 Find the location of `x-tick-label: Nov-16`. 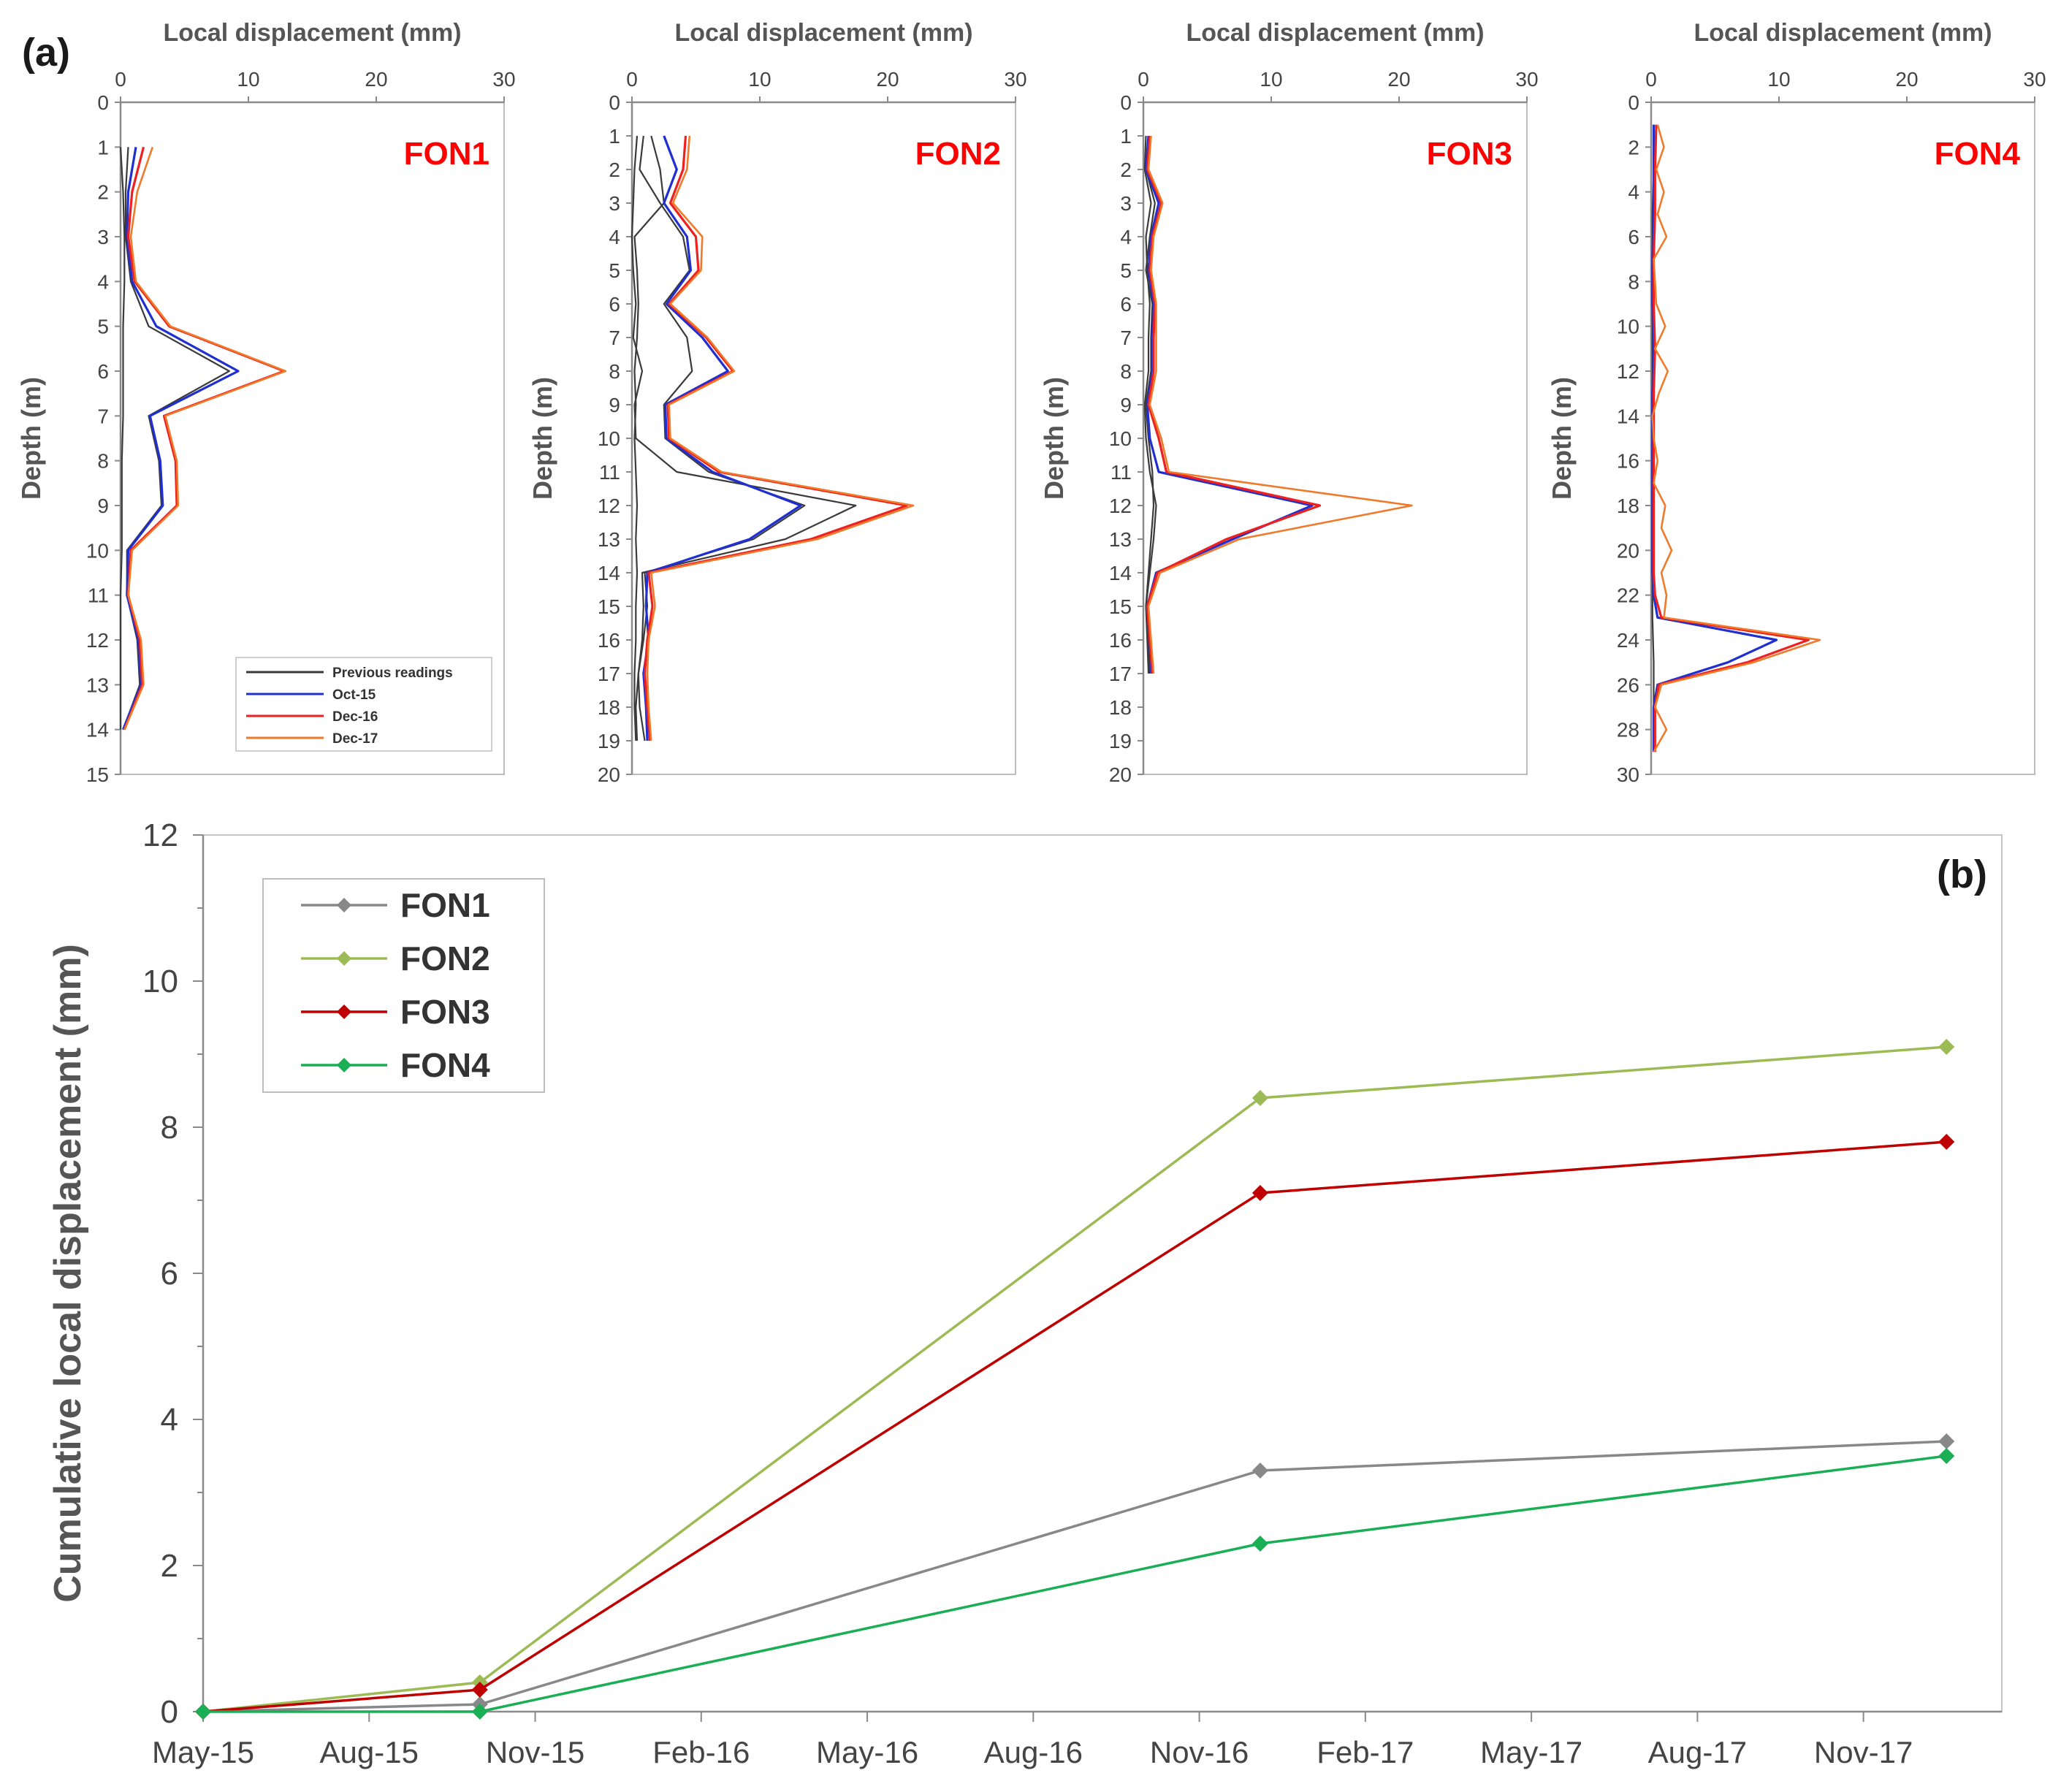

x-tick-label: Nov-16 is located at coordinates (1199, 1752).